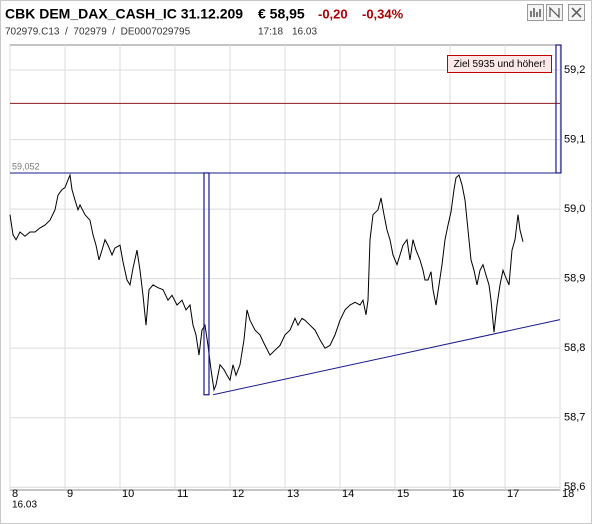 Image resolution: width=592 pixels, height=524 pixels. Describe the element at coordinates (574, 139) in the screenshot. I see `y-tick-label: 59,1` at that location.